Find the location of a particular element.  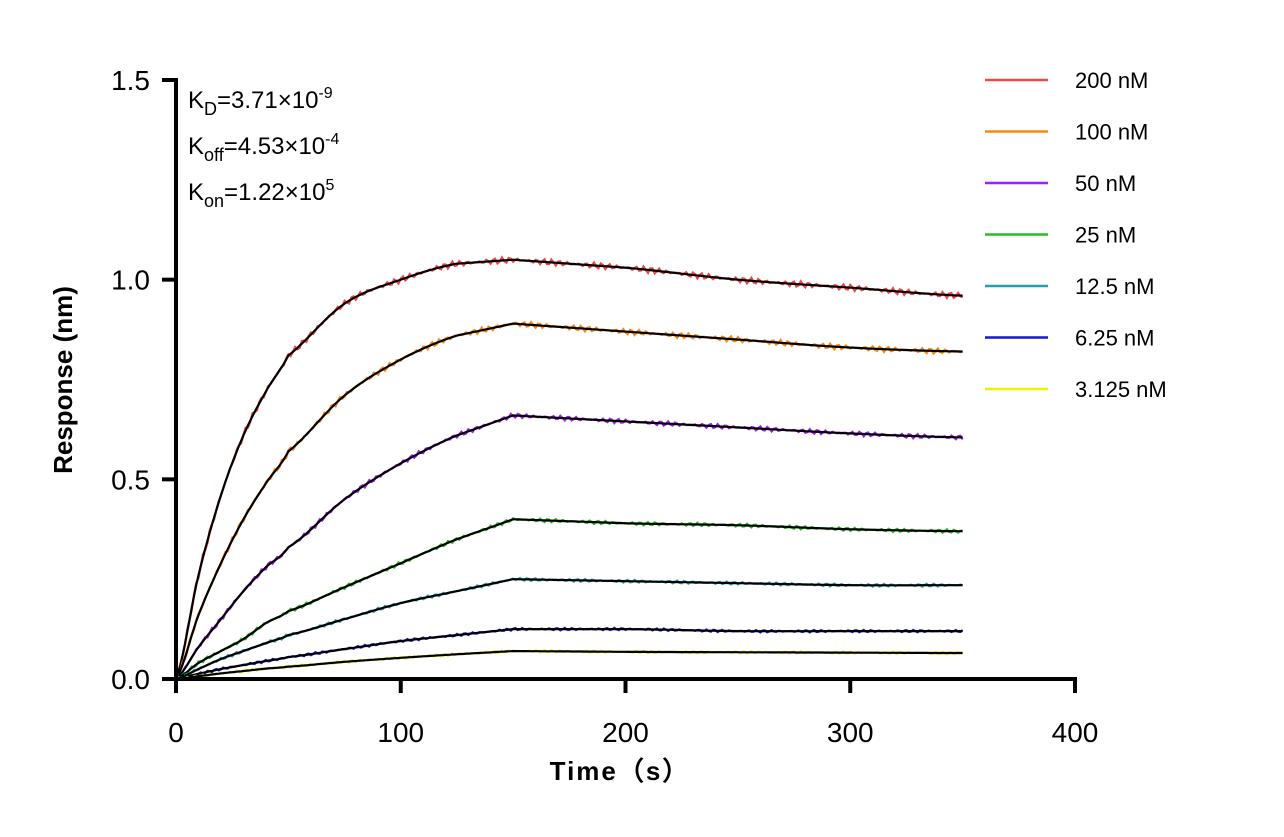

constant-exponent: -9 is located at coordinates (325, 93).